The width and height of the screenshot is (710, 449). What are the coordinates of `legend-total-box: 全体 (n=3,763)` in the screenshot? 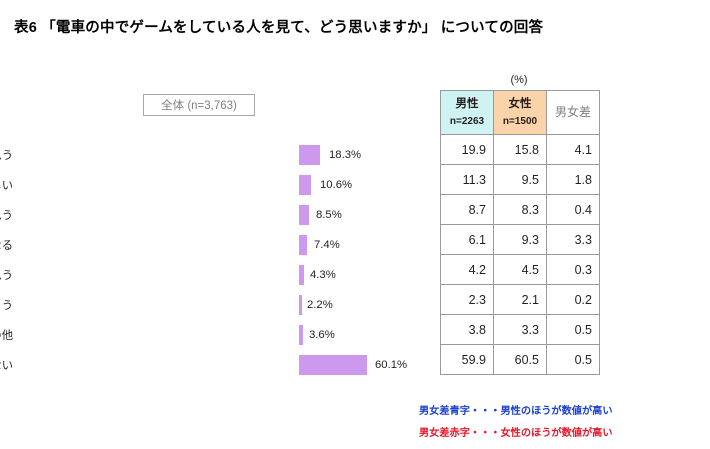 It's located at (199, 105).